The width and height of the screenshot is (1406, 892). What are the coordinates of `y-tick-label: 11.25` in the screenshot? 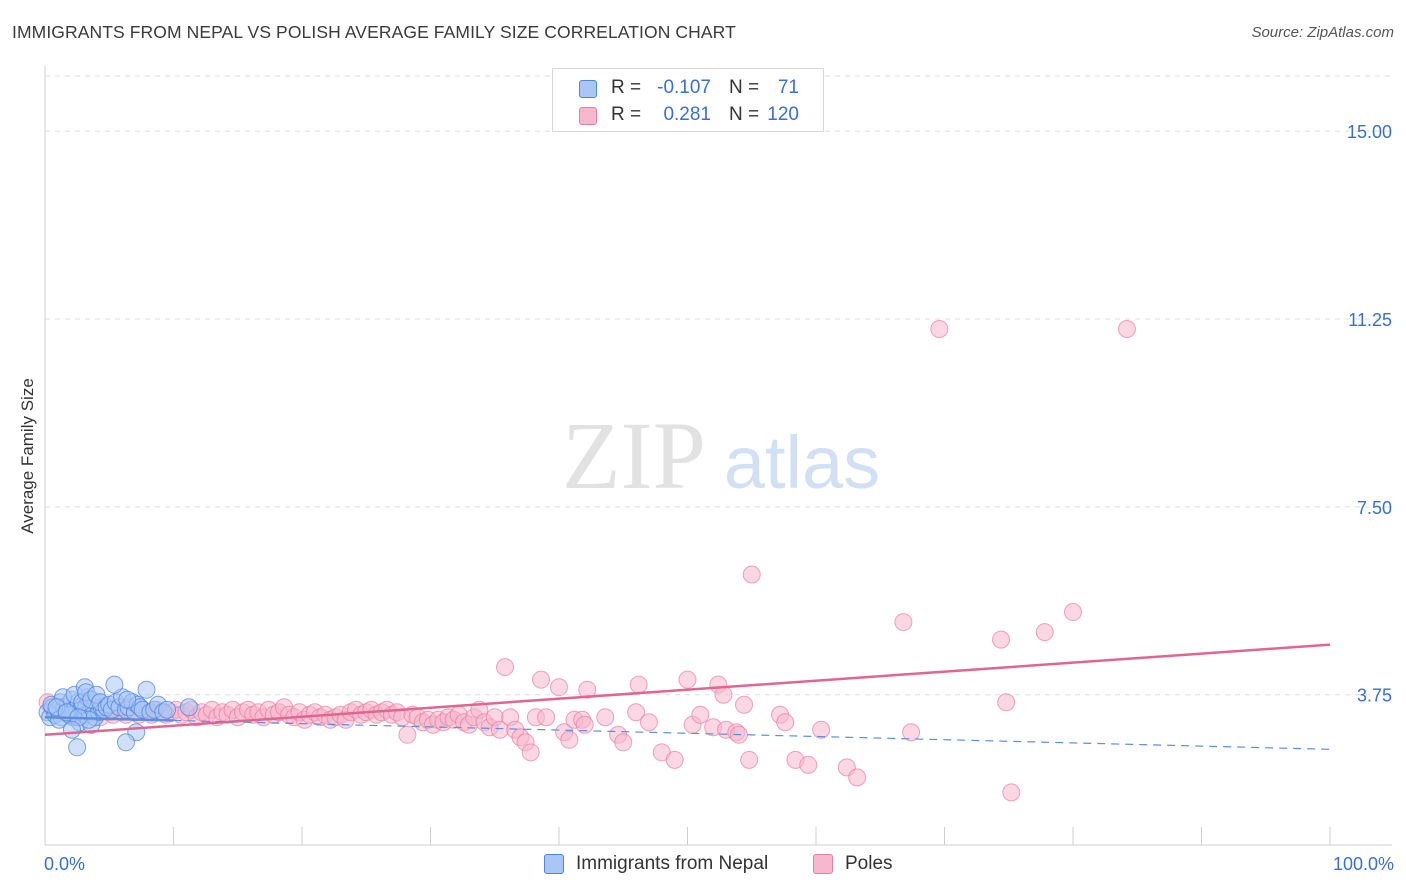 It's located at (1370, 320).